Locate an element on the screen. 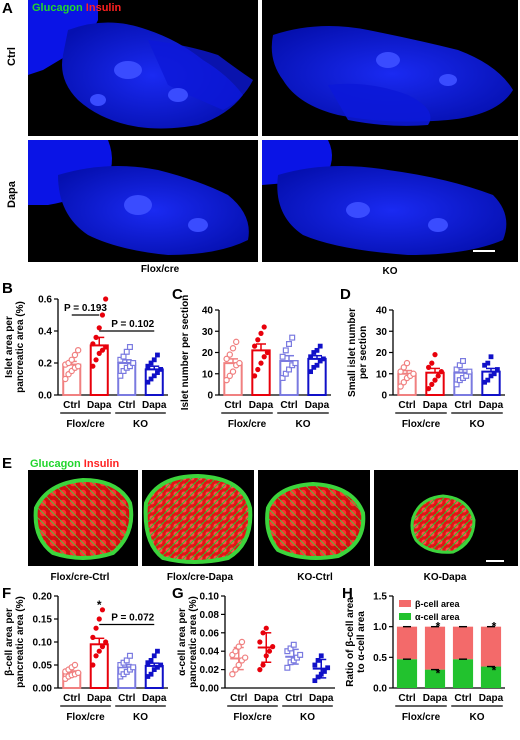  row-label-dapa: Dapa is located at coordinates (12, 194).